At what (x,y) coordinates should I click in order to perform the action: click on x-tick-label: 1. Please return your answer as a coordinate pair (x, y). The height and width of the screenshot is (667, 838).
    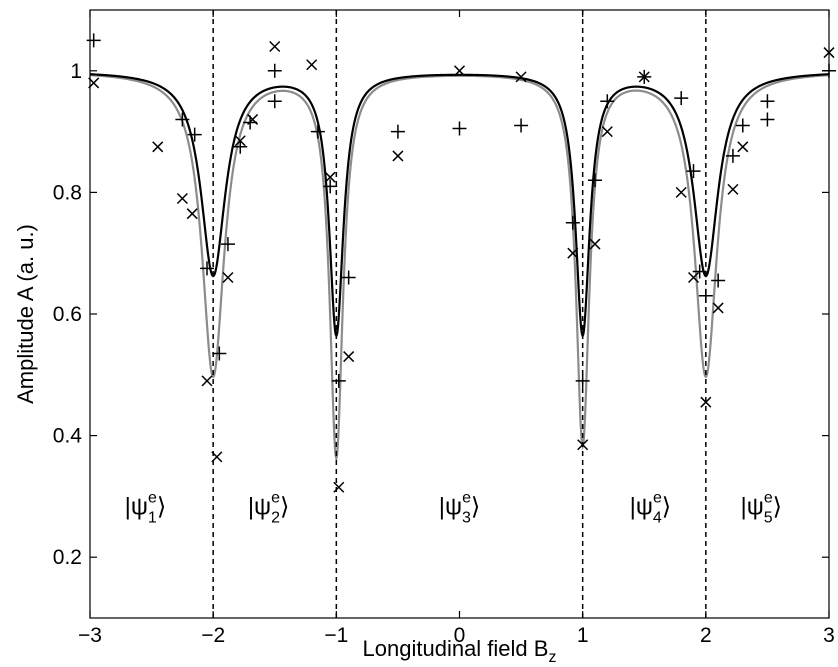
    Looking at the image, I should click on (583, 635).